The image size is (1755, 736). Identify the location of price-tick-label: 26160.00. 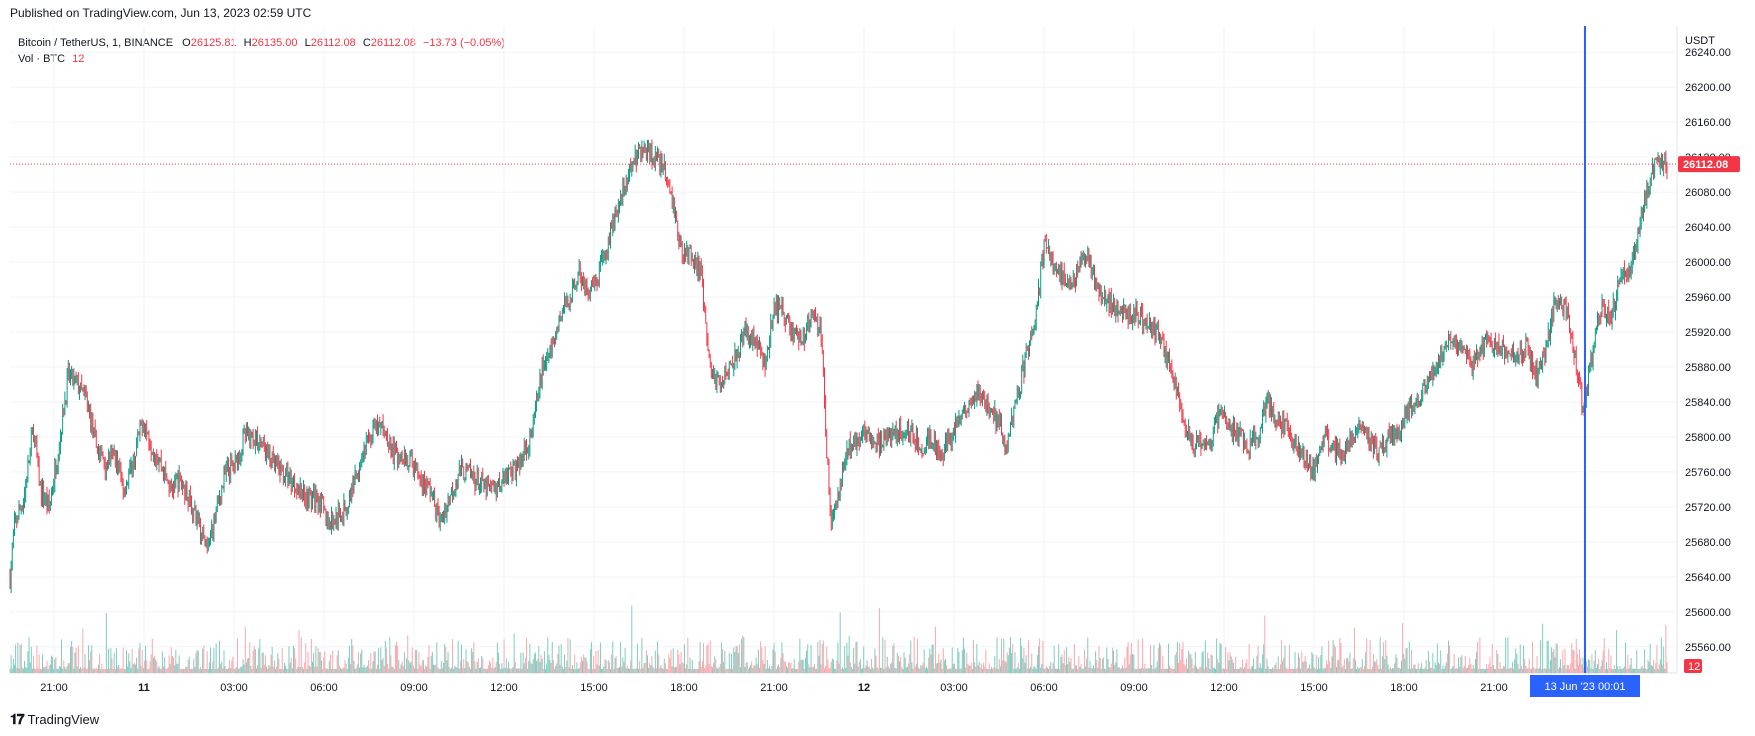
(1708, 123).